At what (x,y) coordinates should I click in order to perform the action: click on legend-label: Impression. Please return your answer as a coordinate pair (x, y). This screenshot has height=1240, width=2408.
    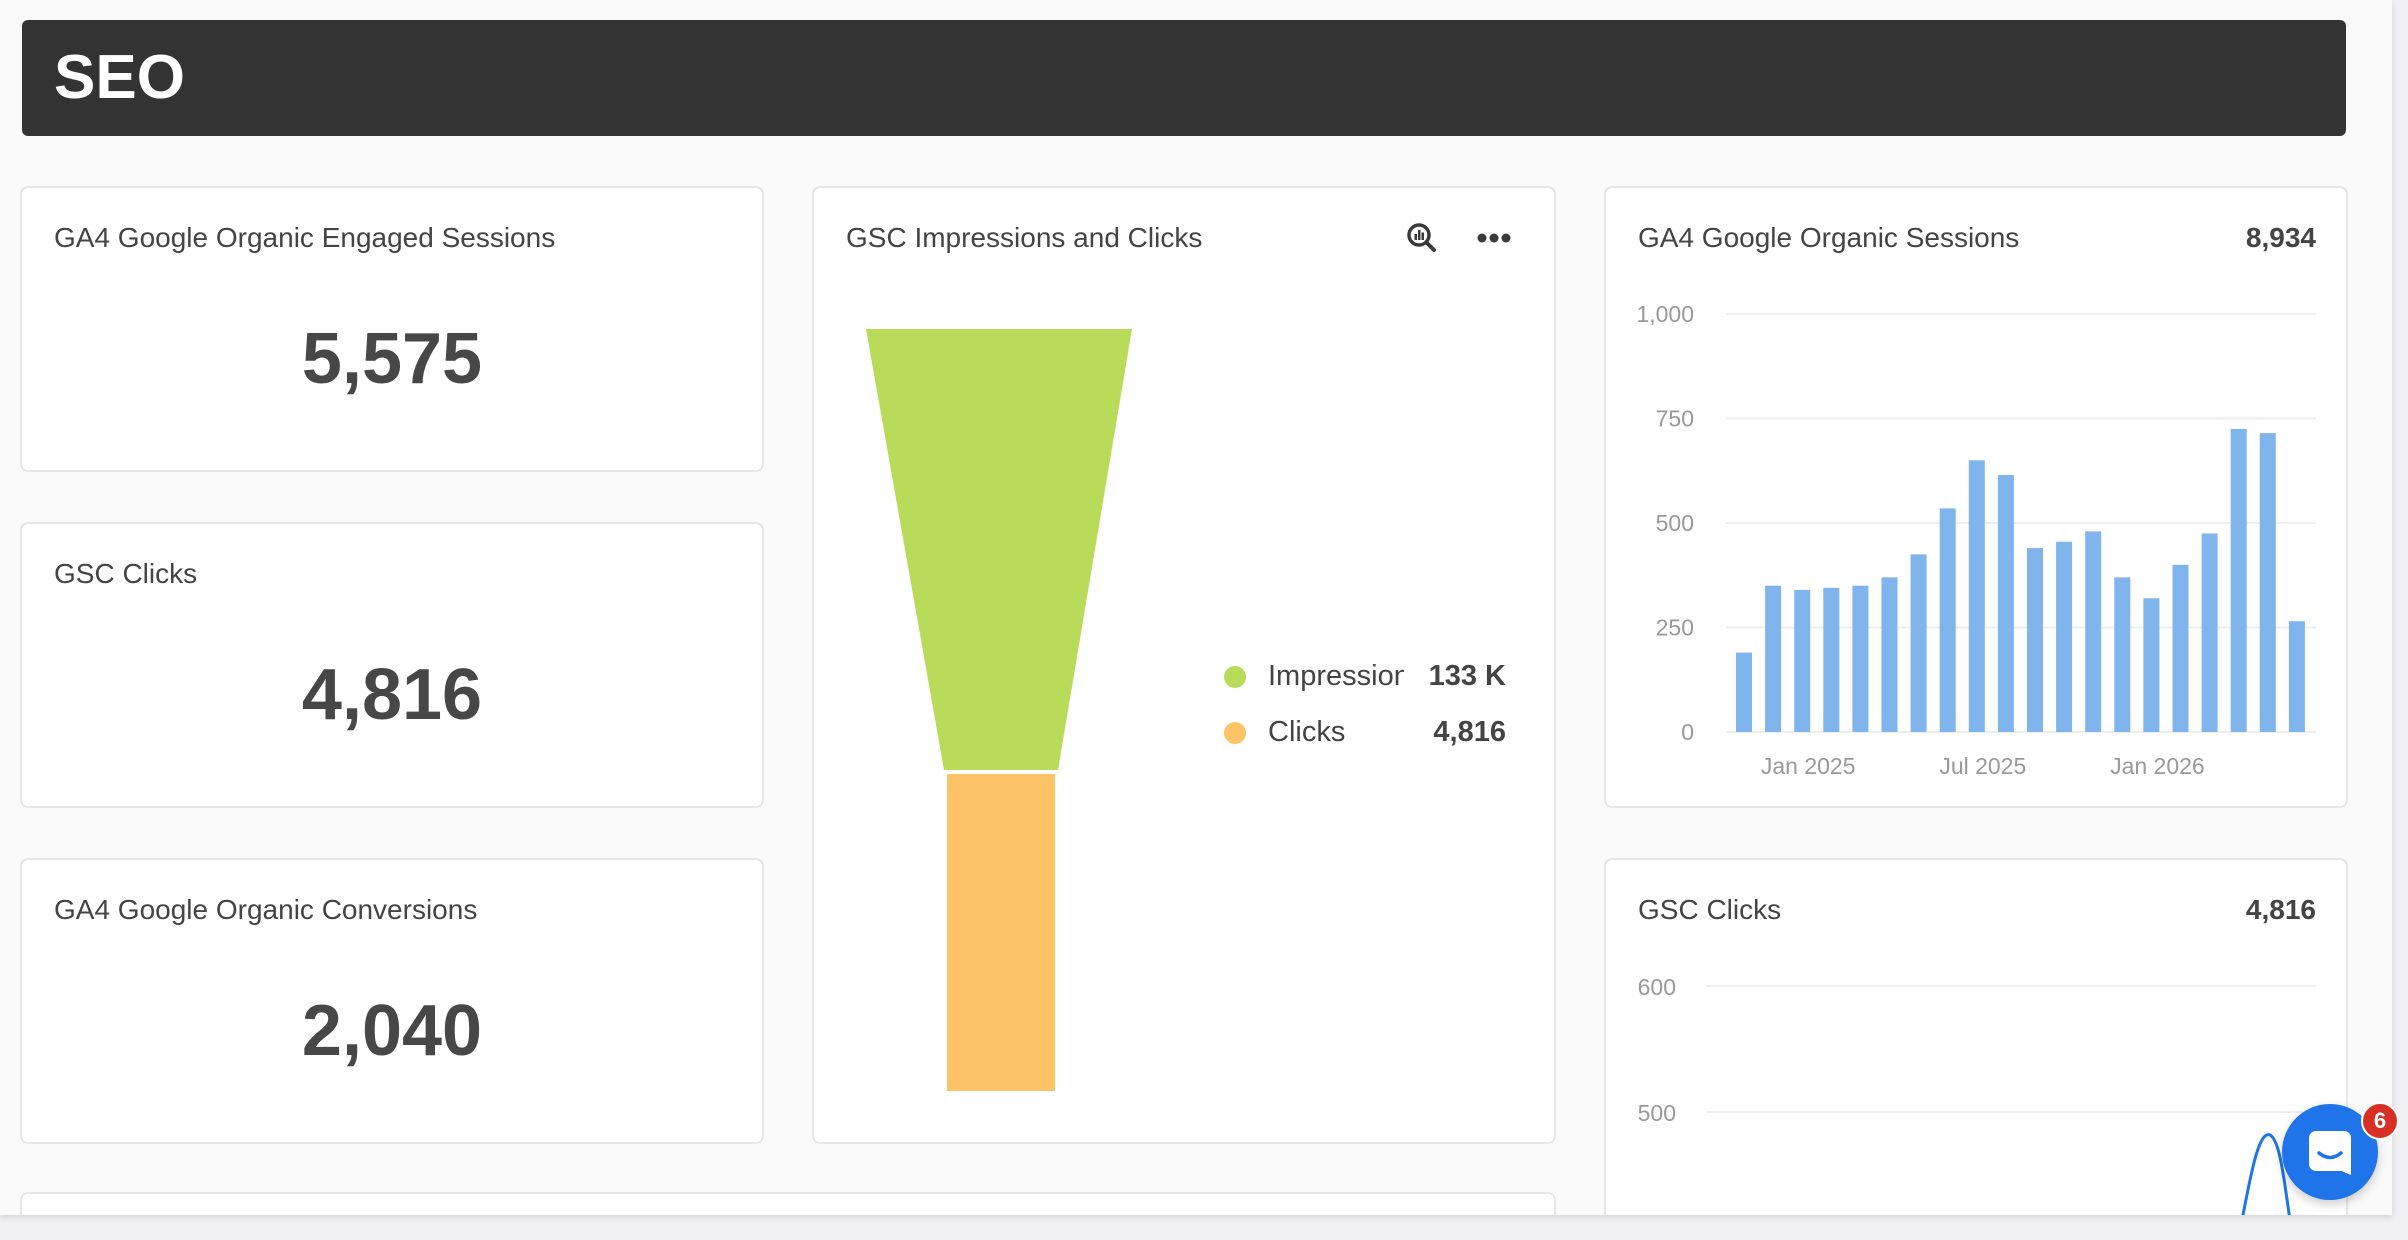
    Looking at the image, I should click on (1336, 676).